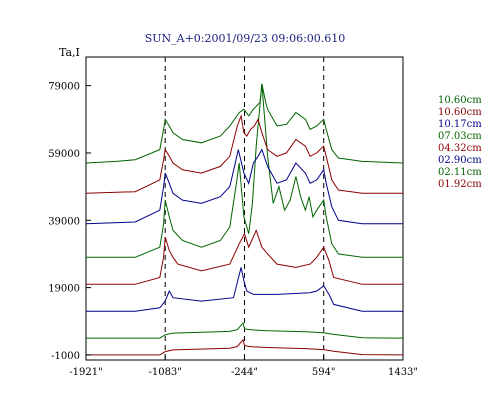 This screenshot has width=501, height=400. What do you see at coordinates (324, 372) in the screenshot?
I see `x-tick-label-3: 594"` at bounding box center [324, 372].